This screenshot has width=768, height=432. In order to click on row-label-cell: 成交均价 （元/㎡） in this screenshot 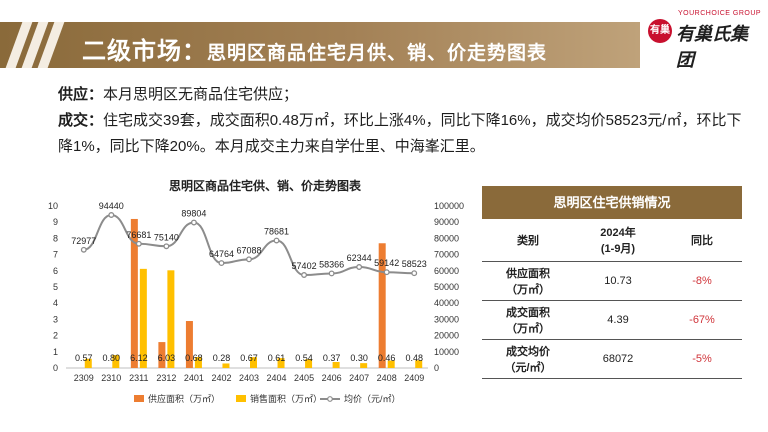, I will do `click(528, 359)`.